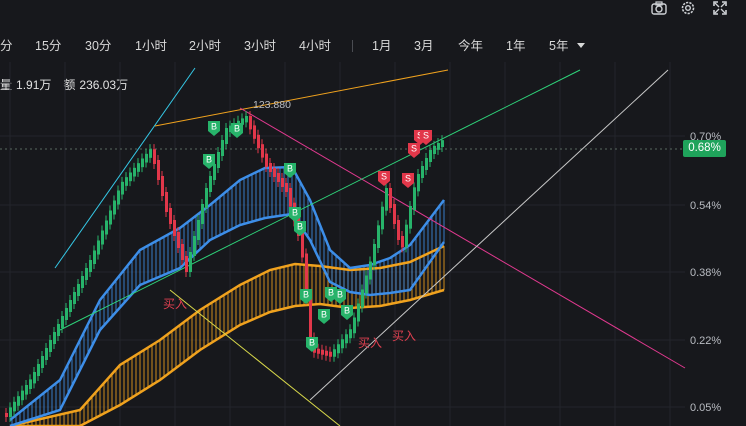  What do you see at coordinates (260, 46) in the screenshot?
I see `tf-3h: 3小时` at bounding box center [260, 46].